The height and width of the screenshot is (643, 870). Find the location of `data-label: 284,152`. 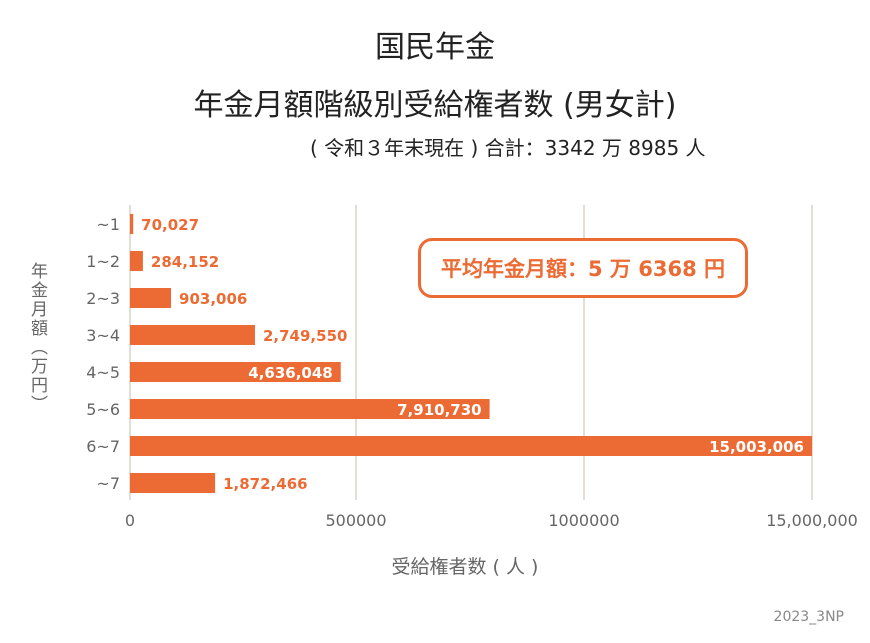

data-label: 284,152 is located at coordinates (185, 262).